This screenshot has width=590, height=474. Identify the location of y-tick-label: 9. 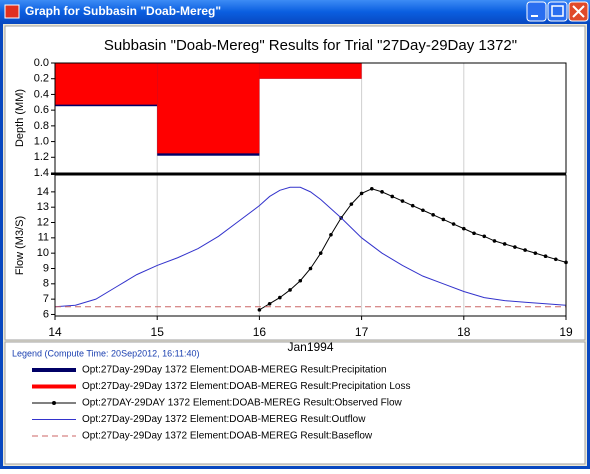
(46, 268).